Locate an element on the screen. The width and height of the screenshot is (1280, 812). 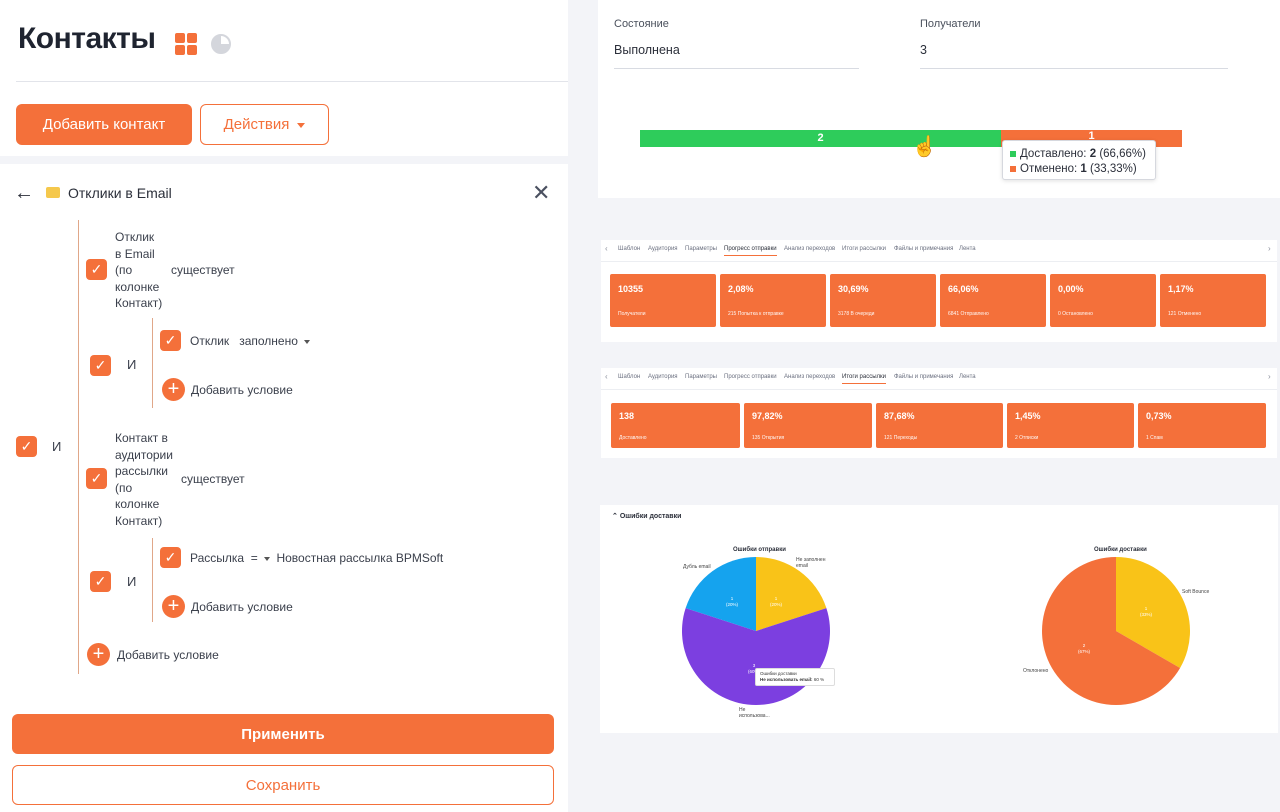
group1-sub-checkbox: ✓ is located at coordinates (170, 340).